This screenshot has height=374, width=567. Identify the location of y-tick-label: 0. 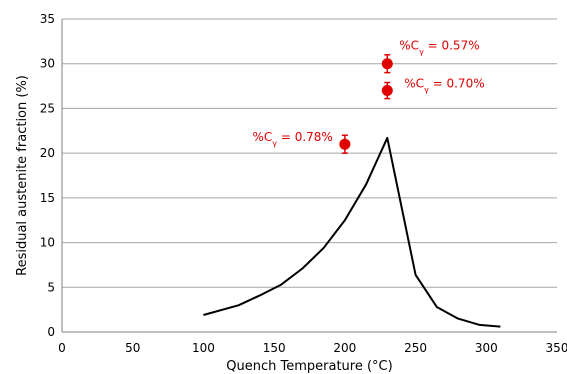
(51, 332).